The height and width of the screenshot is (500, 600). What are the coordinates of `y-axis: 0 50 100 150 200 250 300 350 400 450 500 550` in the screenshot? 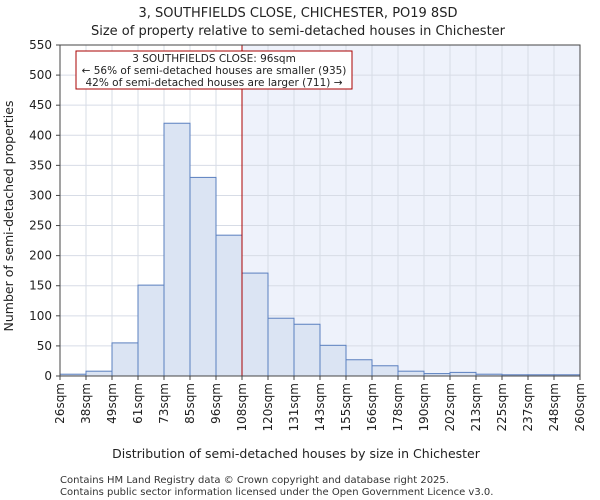 It's located at (44, 210).